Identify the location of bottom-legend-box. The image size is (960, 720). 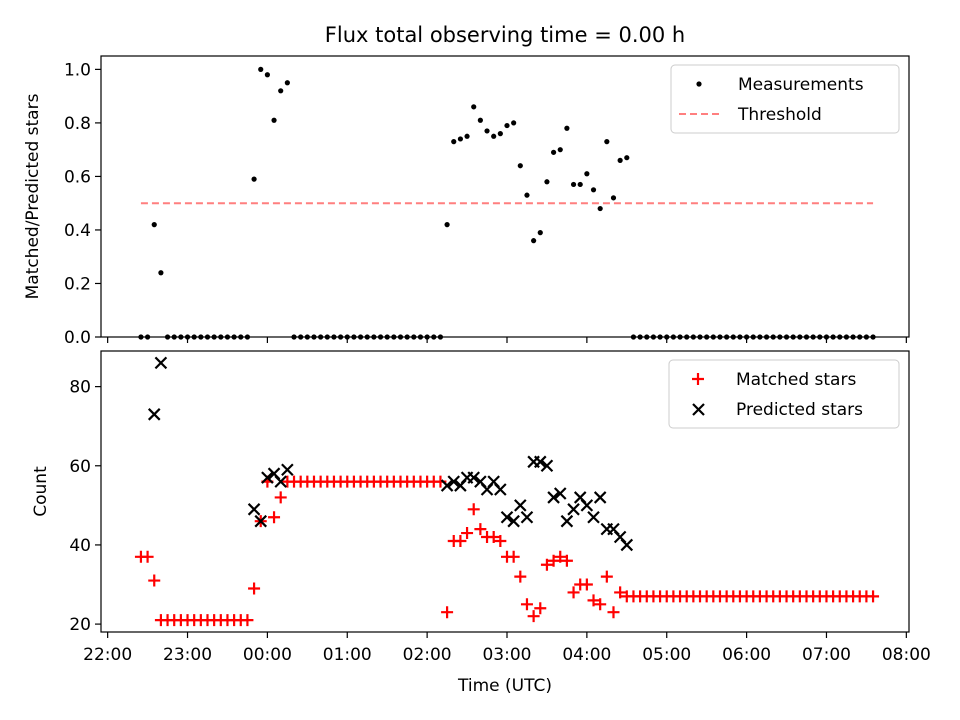
(784, 394).